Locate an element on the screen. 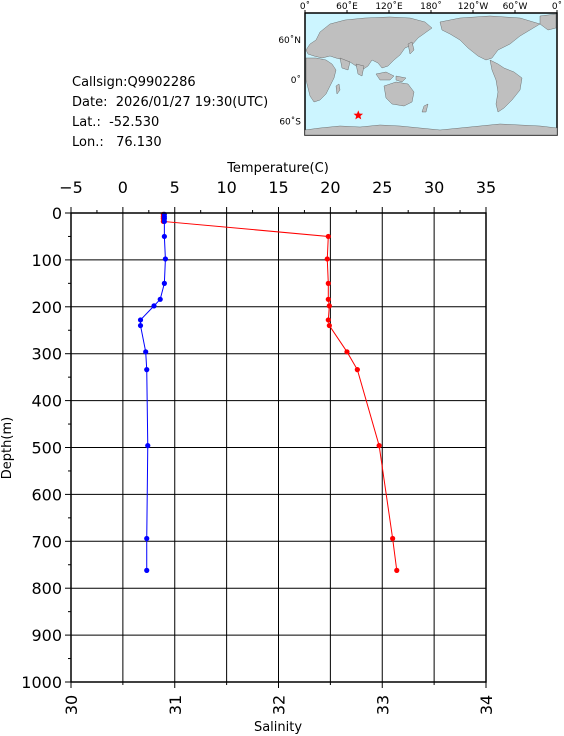 This screenshot has width=564, height=736. y-tick-label: 100 is located at coordinates (46, 260).